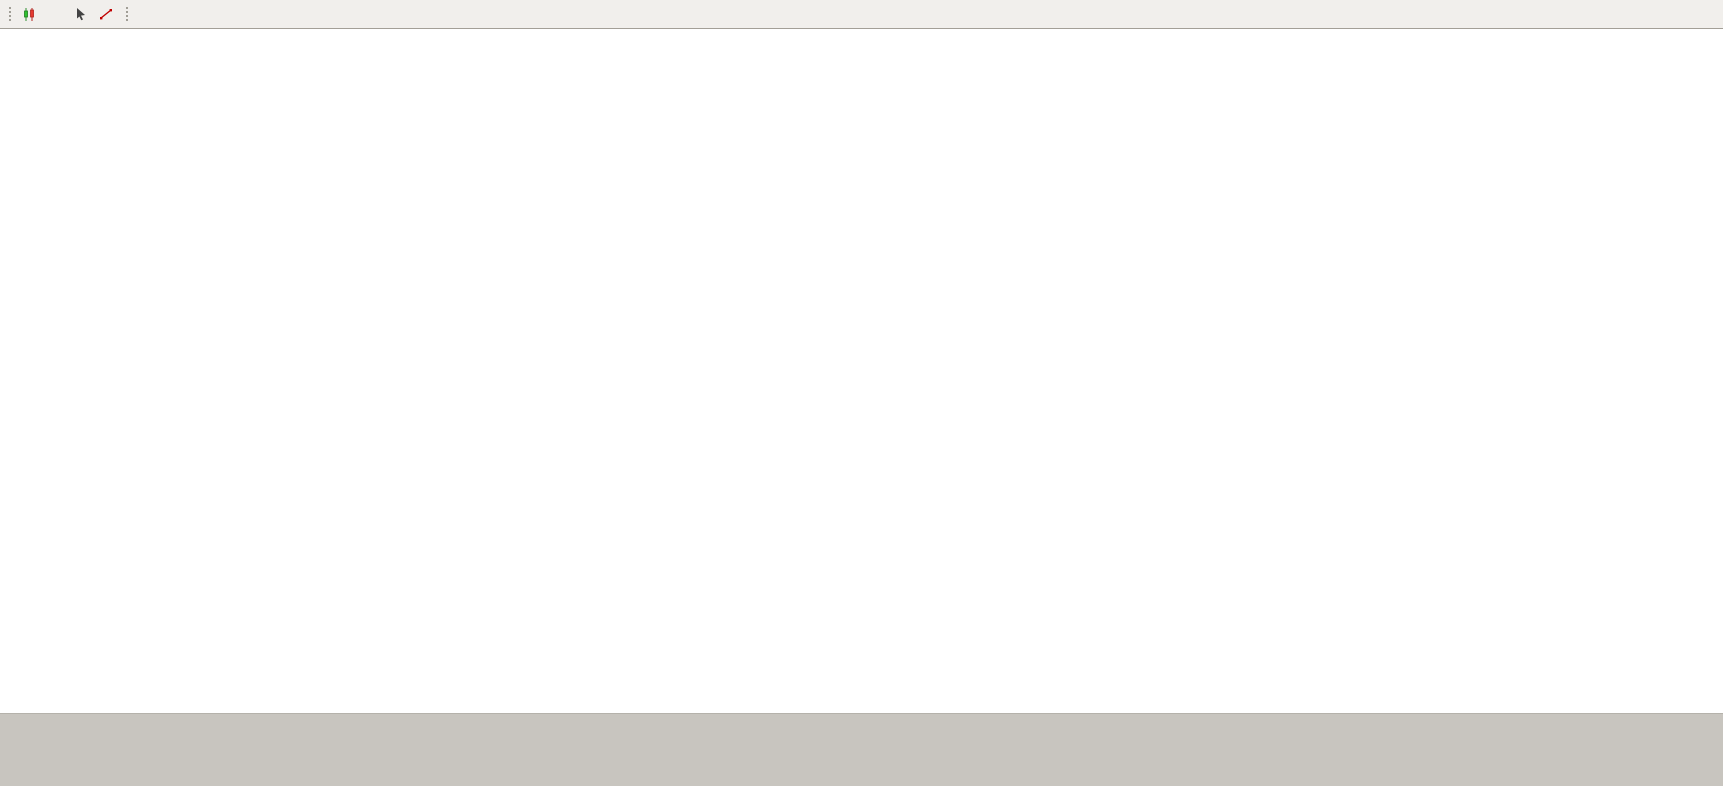 The width and height of the screenshot is (1723, 786). I want to click on cursor-icon, so click(81, 14).